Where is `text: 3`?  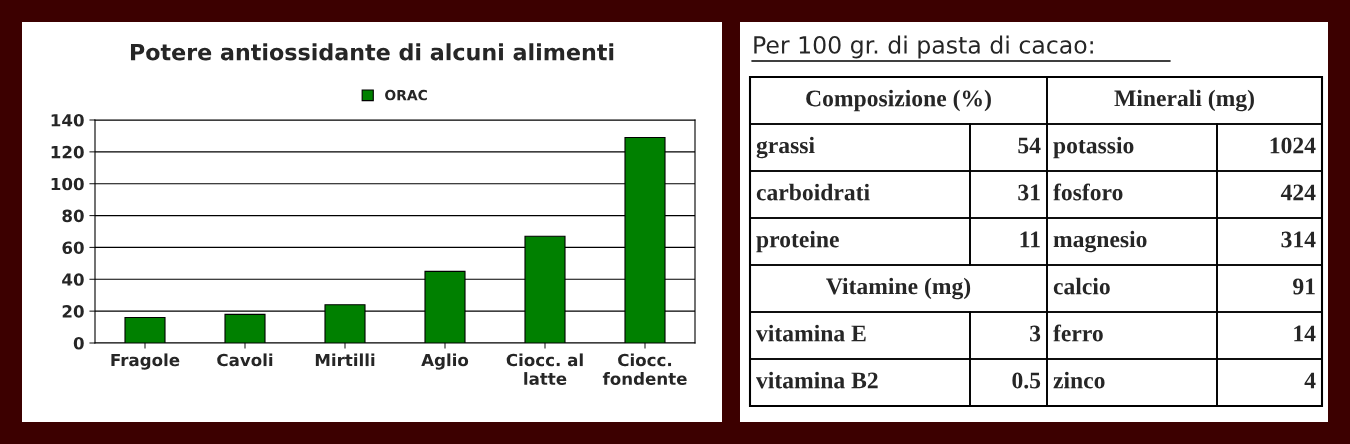
text: 3 is located at coordinates (1035, 333).